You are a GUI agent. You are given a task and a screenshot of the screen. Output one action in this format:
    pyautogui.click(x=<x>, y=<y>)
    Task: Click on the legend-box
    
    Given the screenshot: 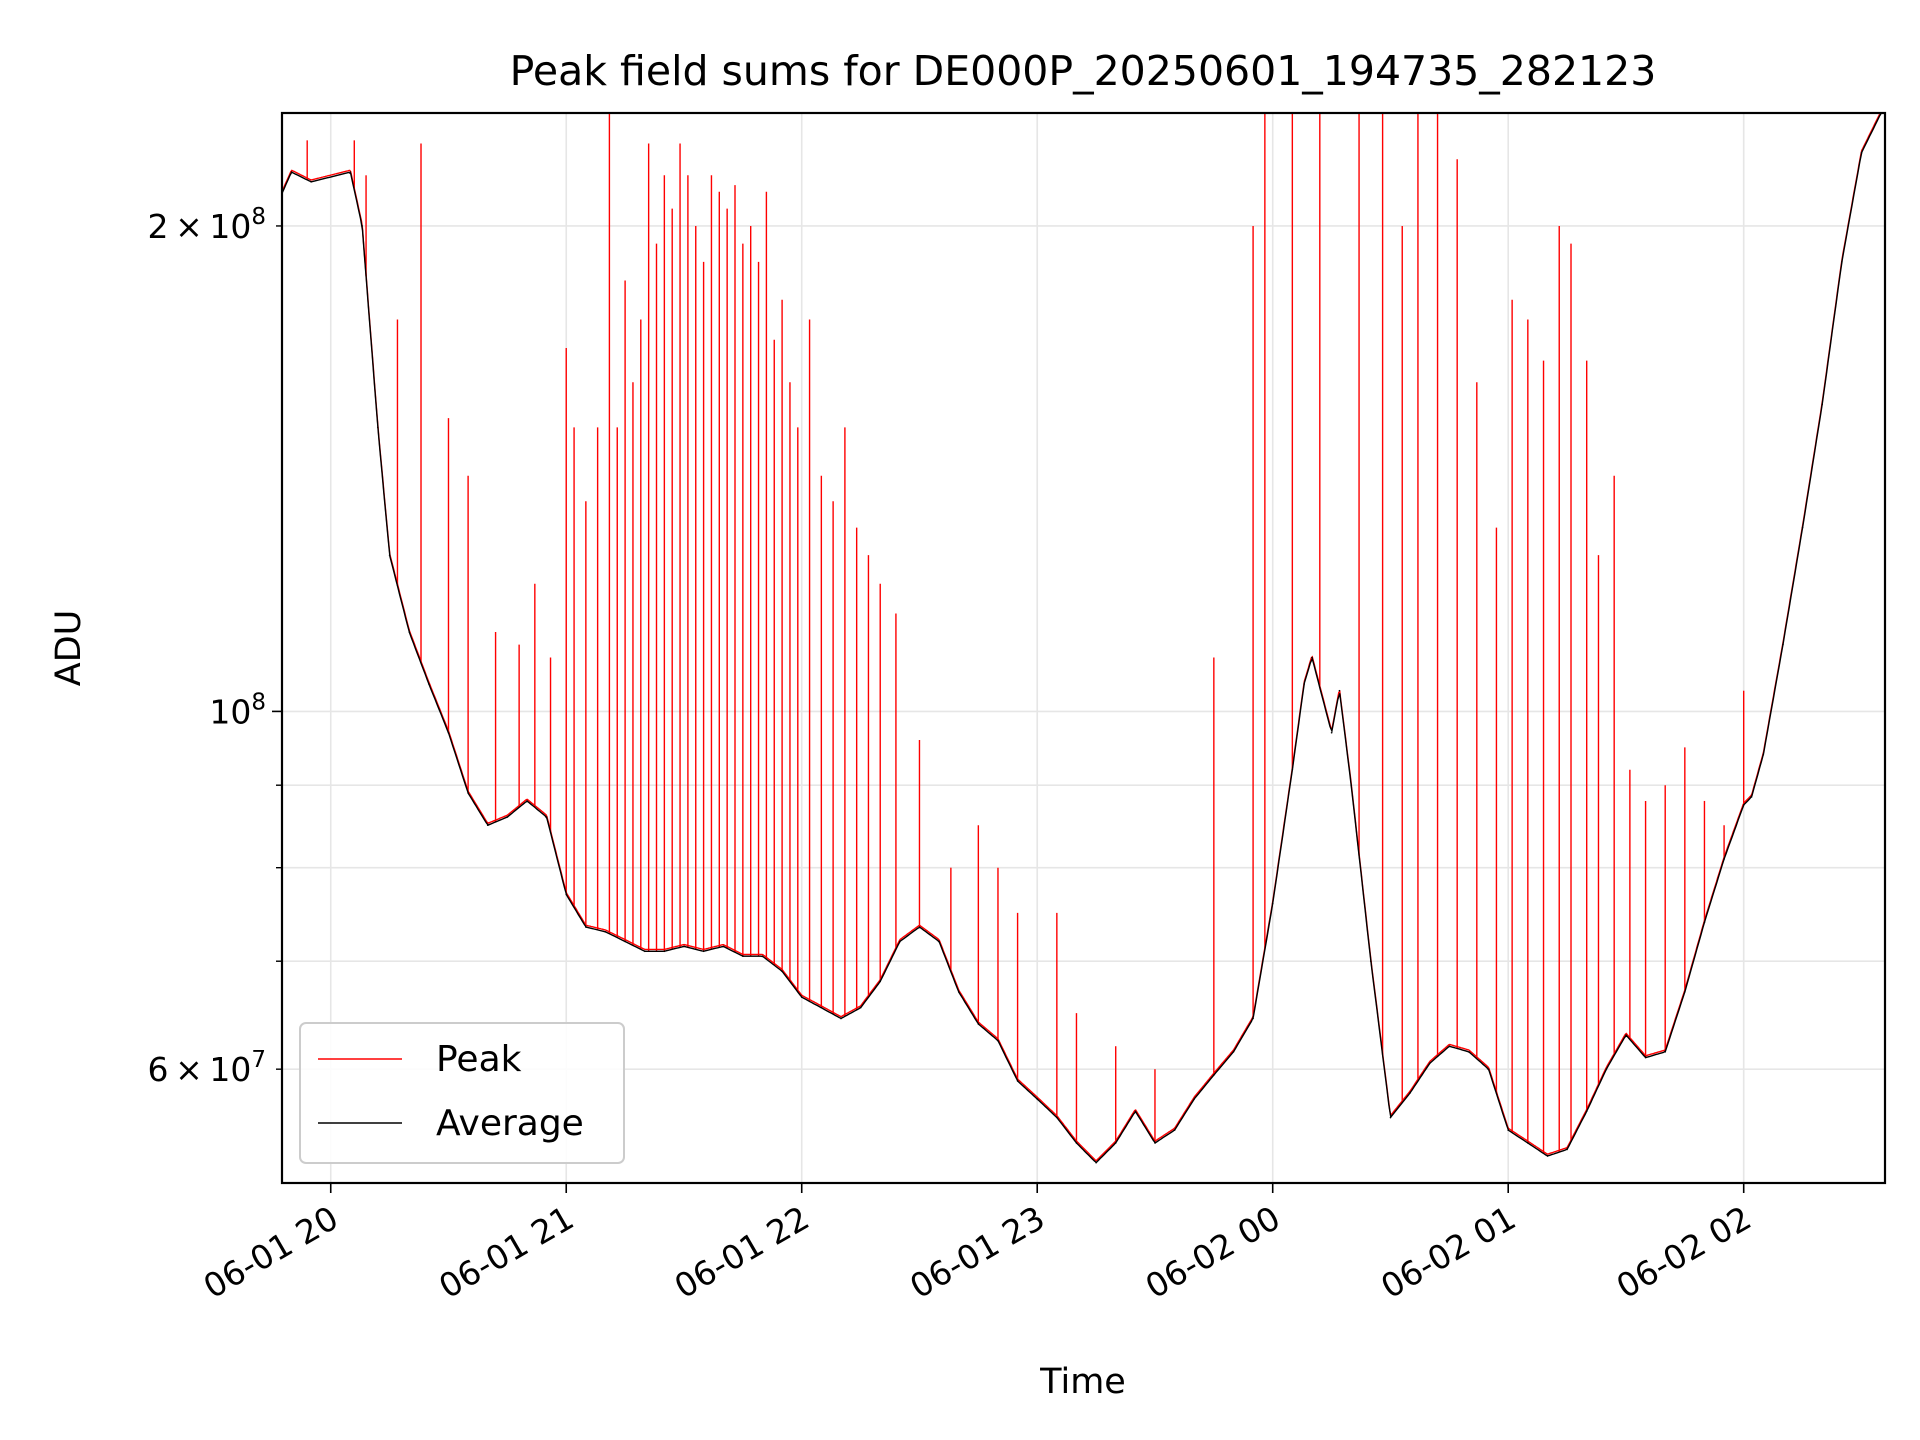 What is the action you would take?
    pyautogui.click(x=462, y=1093)
    